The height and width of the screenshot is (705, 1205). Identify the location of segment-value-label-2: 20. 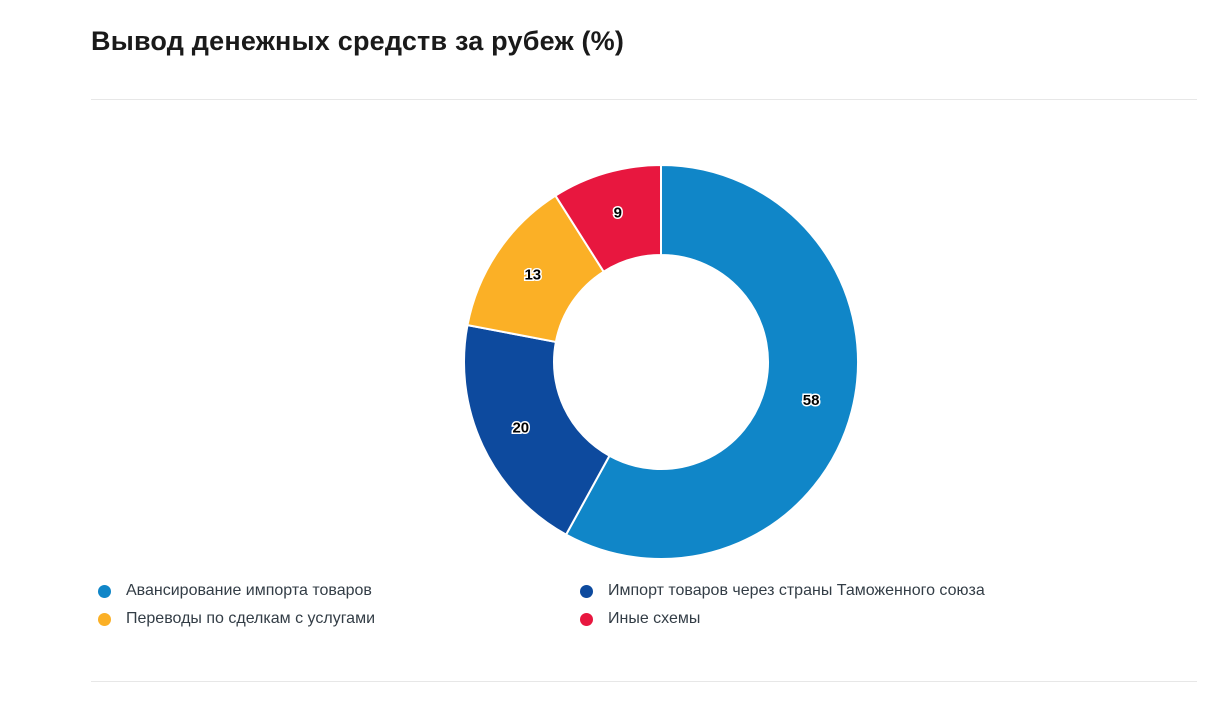
(520, 428).